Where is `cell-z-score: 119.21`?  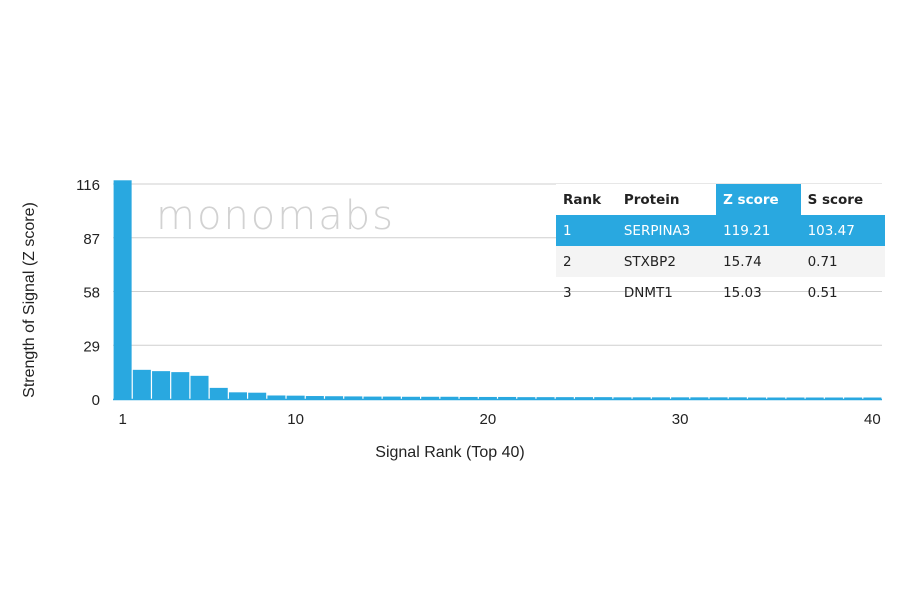
cell-z-score: 119.21 is located at coordinates (758, 230).